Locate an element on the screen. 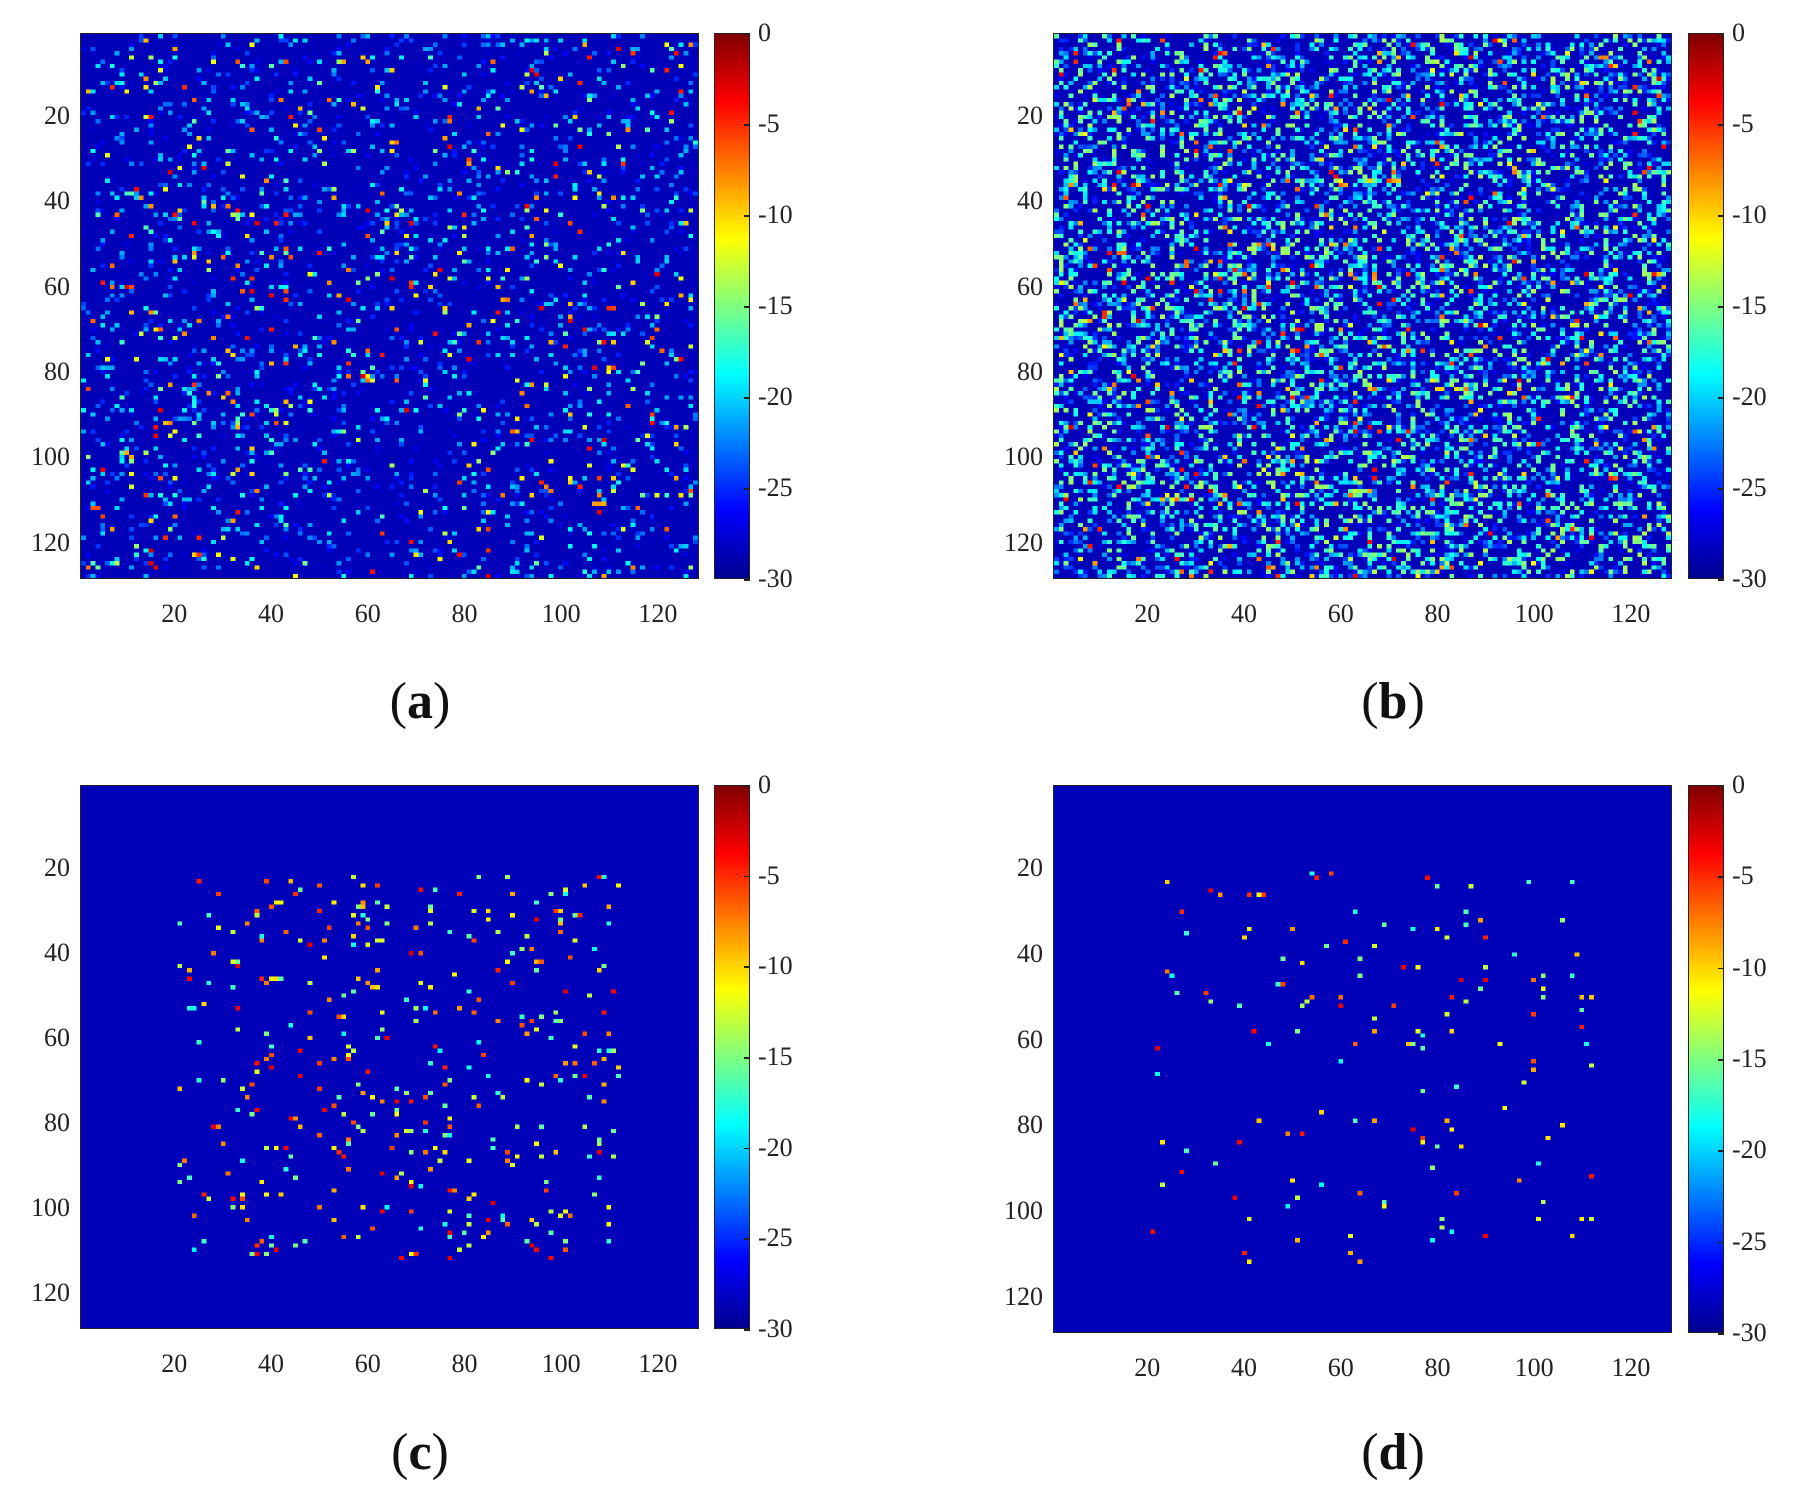 This screenshot has height=1510, width=1793. heatmap-c is located at coordinates (389, 1057).